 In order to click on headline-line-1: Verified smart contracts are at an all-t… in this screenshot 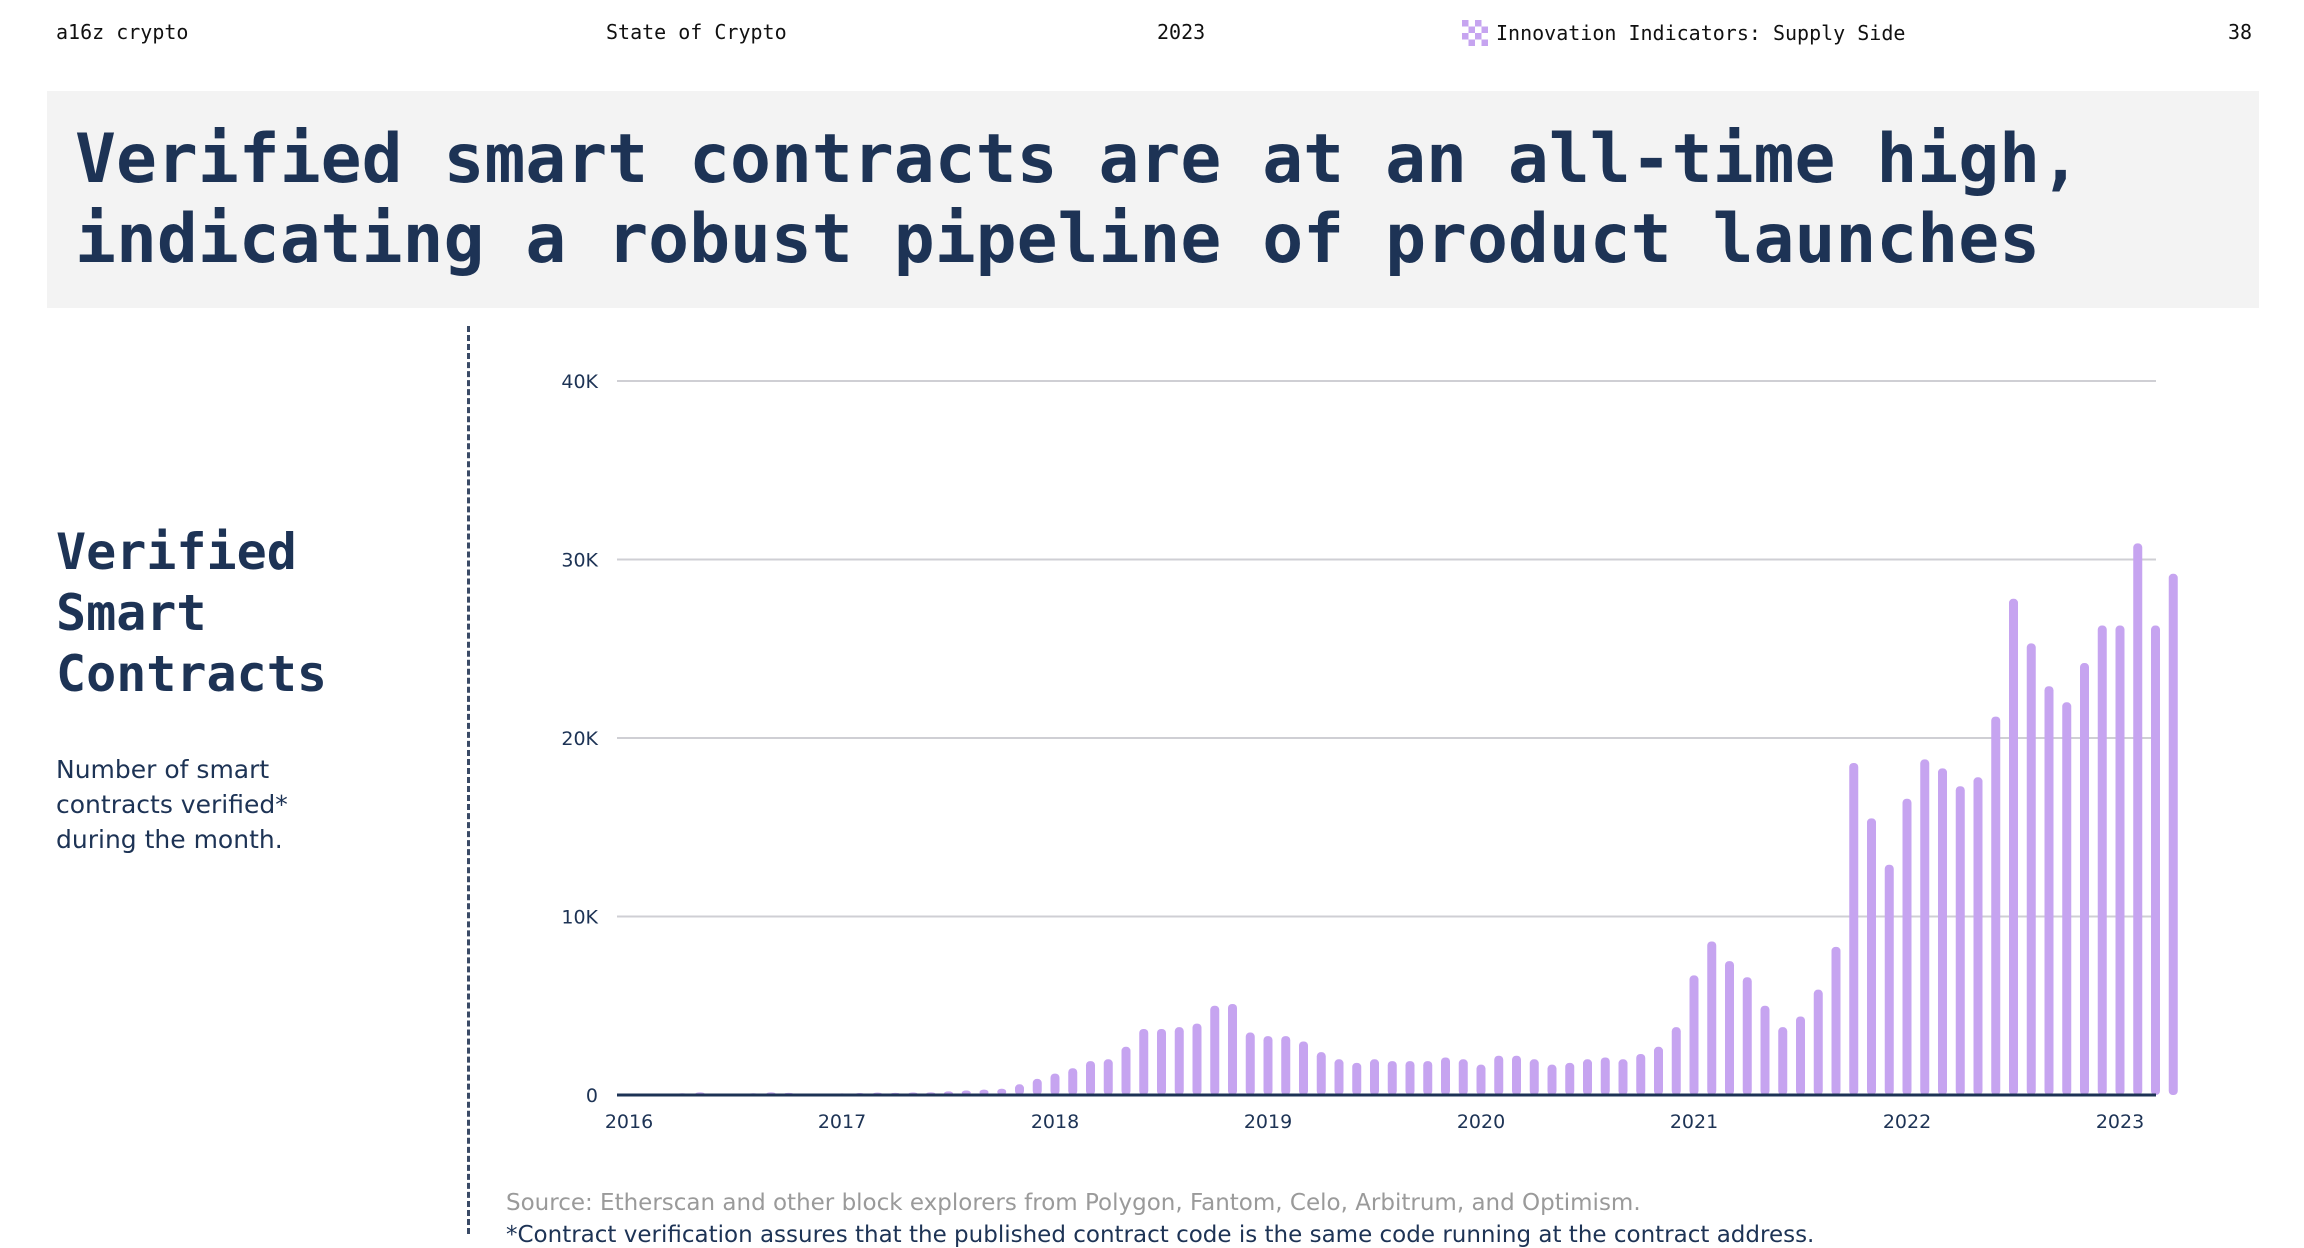, I will do `click(1078, 159)`.